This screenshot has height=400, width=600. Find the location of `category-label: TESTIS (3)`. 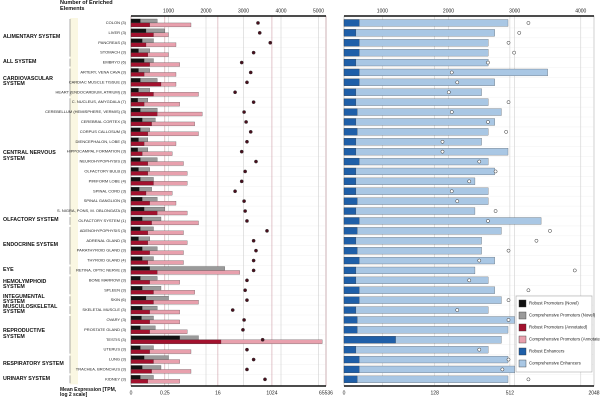

category-label: TESTIS (3) is located at coordinates (116, 339).